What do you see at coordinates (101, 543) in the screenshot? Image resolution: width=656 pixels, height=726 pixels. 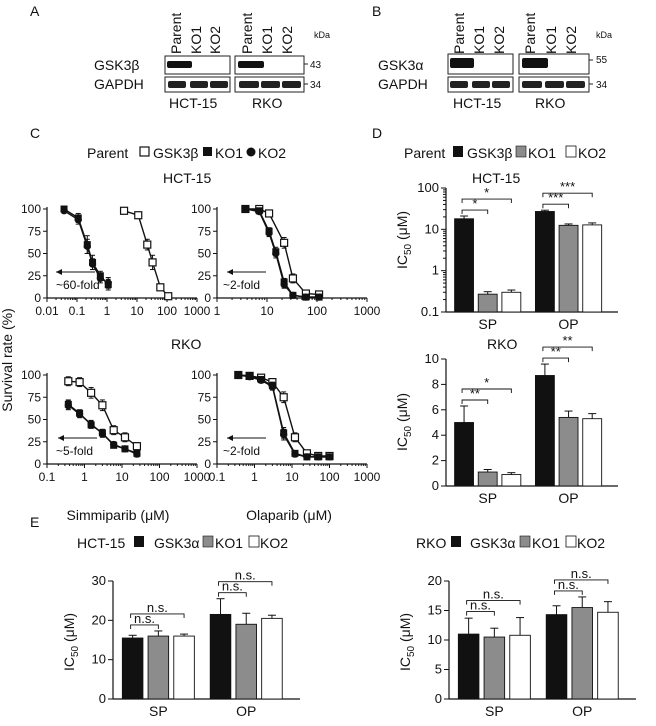 I see `legend-cell-line: HCT-15` at bounding box center [101, 543].